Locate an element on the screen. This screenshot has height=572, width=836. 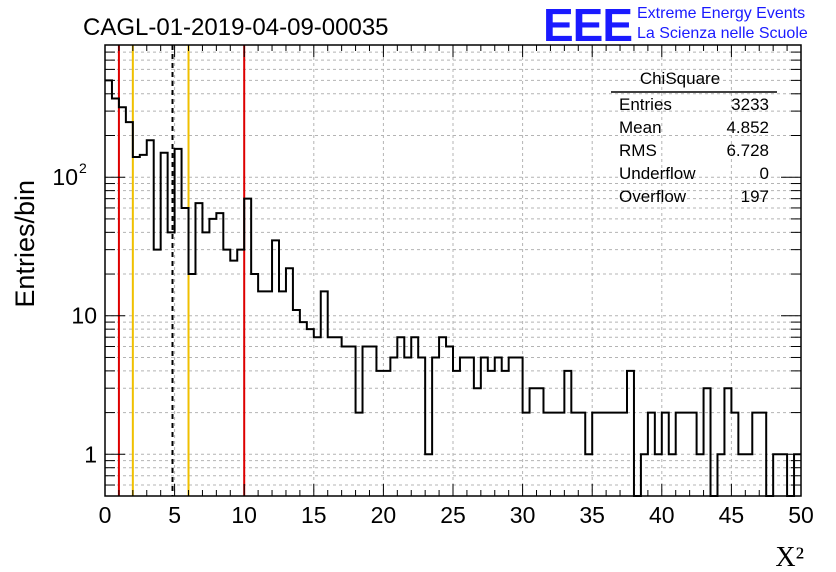
x-tick-label: 15 is located at coordinates (314, 515).